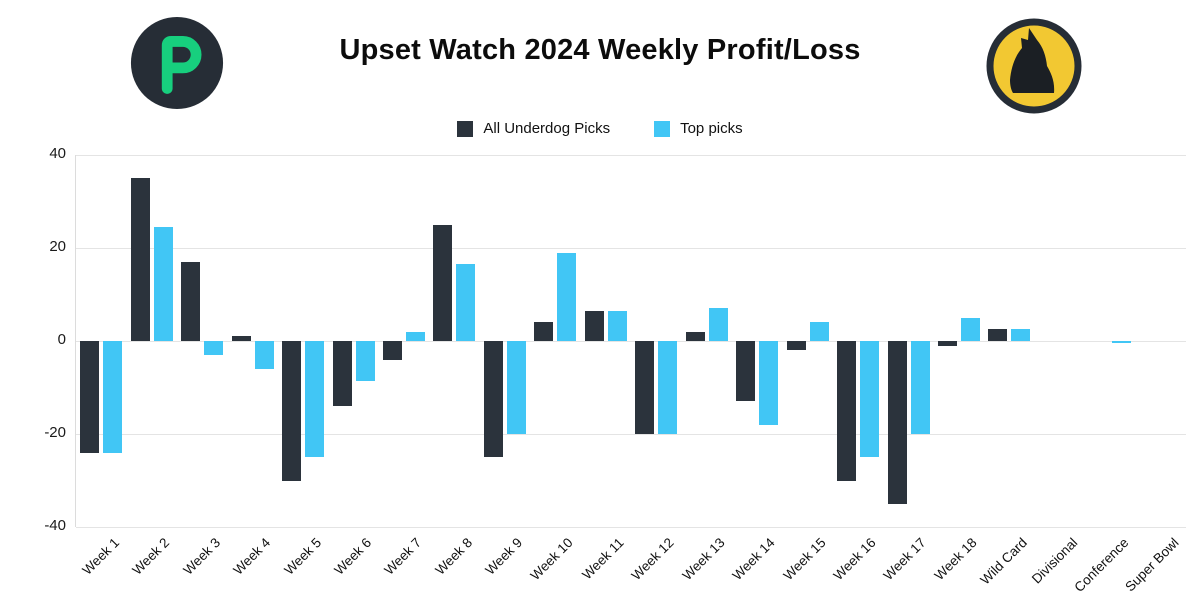  What do you see at coordinates (57, 246) in the screenshot?
I see `y-tick-label: 20` at bounding box center [57, 246].